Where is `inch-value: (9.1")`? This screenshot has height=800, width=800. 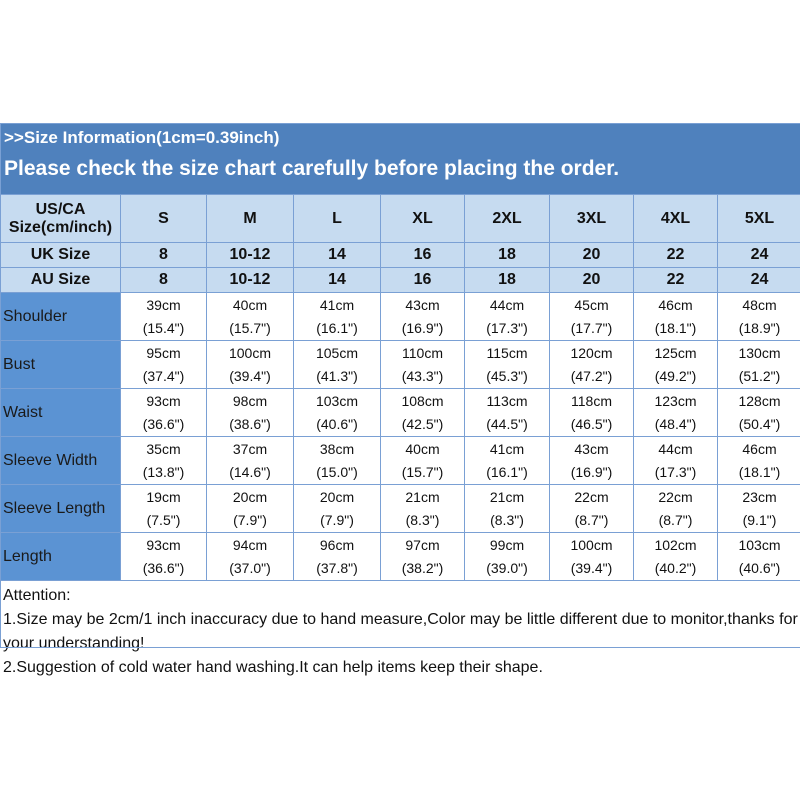
inch-value: (9.1") is located at coordinates (759, 519).